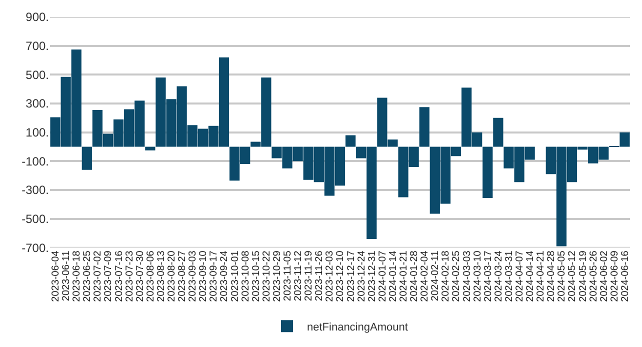  I want to click on y-tick-label: -300., so click(35, 190).